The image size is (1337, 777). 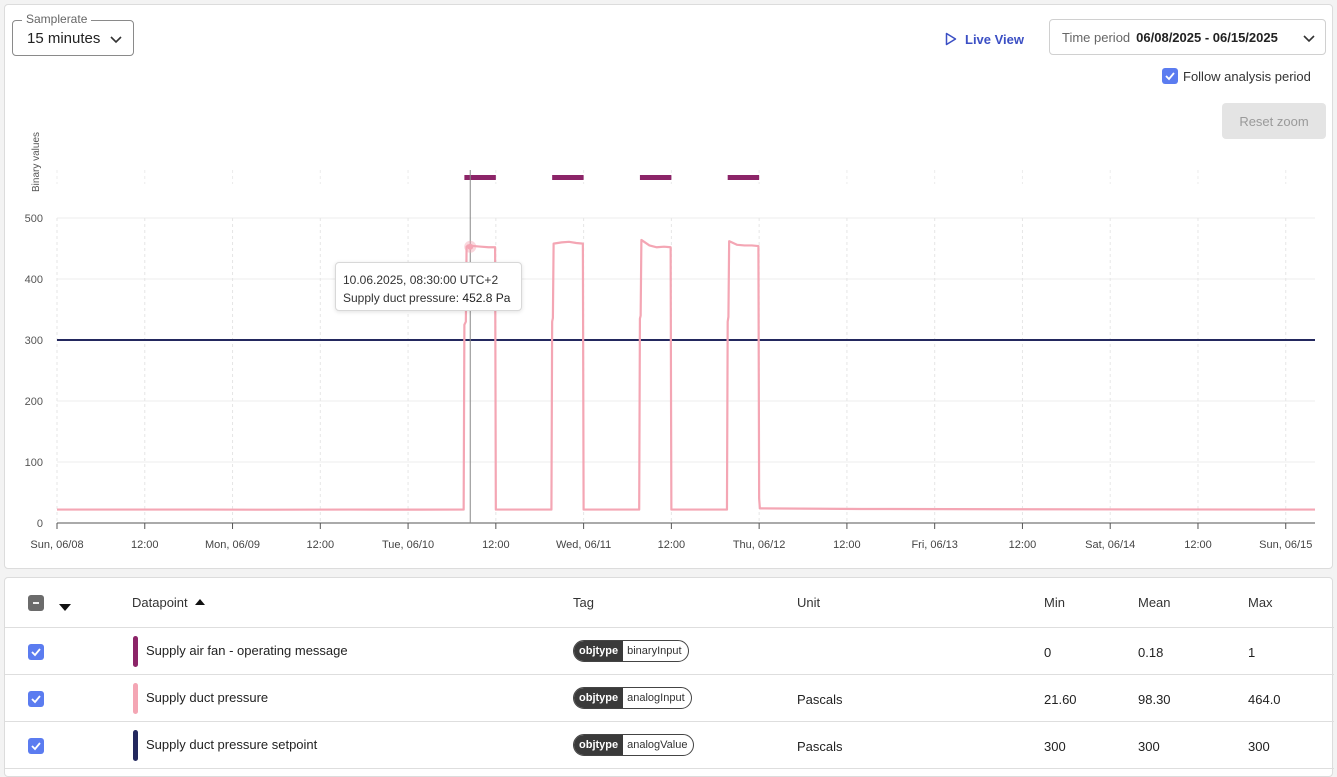 What do you see at coordinates (36, 162) in the screenshot?
I see `binary-axis-label: Binary values` at bounding box center [36, 162].